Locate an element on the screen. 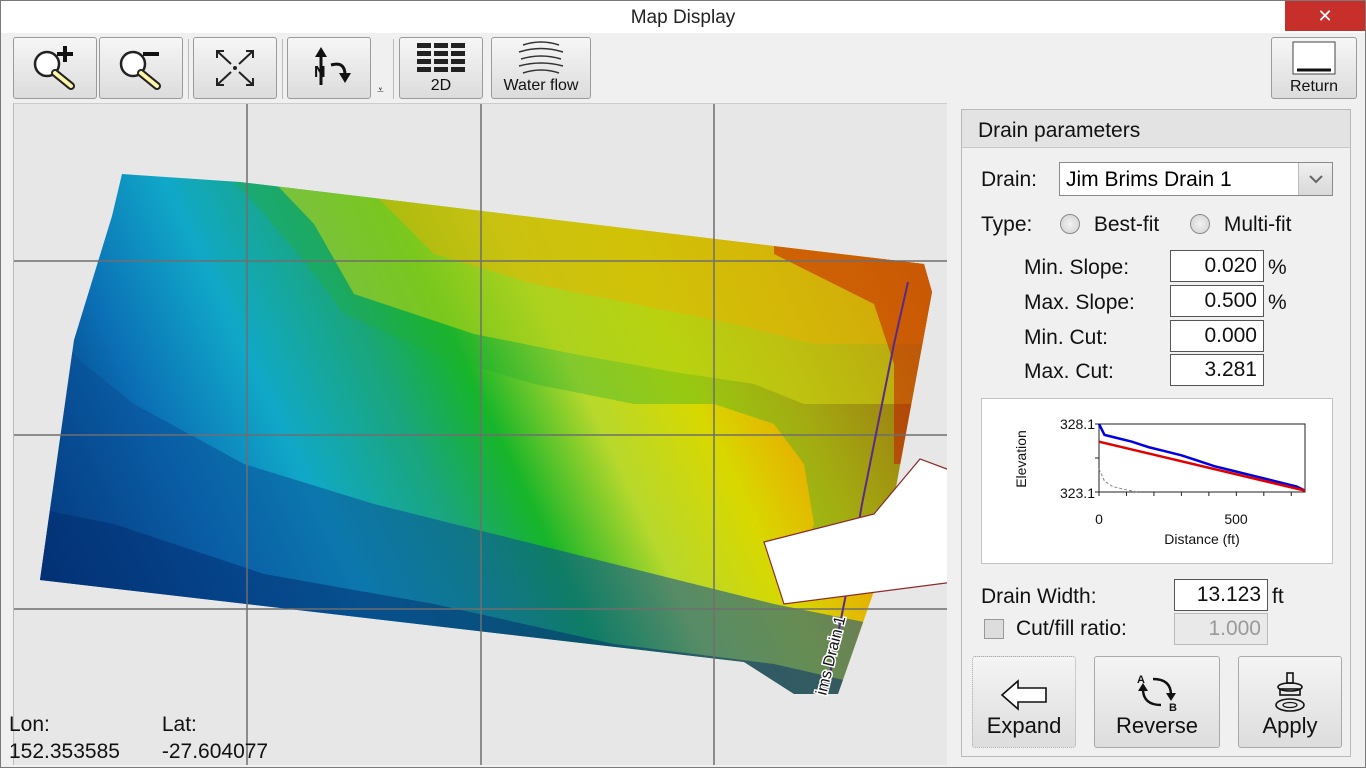  cutfill-checkbox is located at coordinates (994, 629).